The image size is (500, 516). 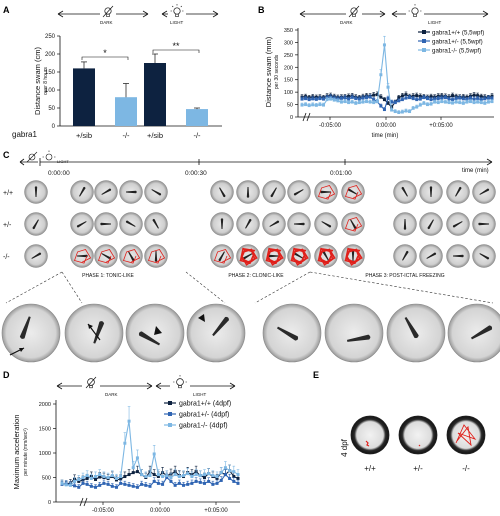 What do you see at coordinates (24, 134) in the screenshot?
I see `panel-a-genotype-label: gabra1` at bounding box center [24, 134].